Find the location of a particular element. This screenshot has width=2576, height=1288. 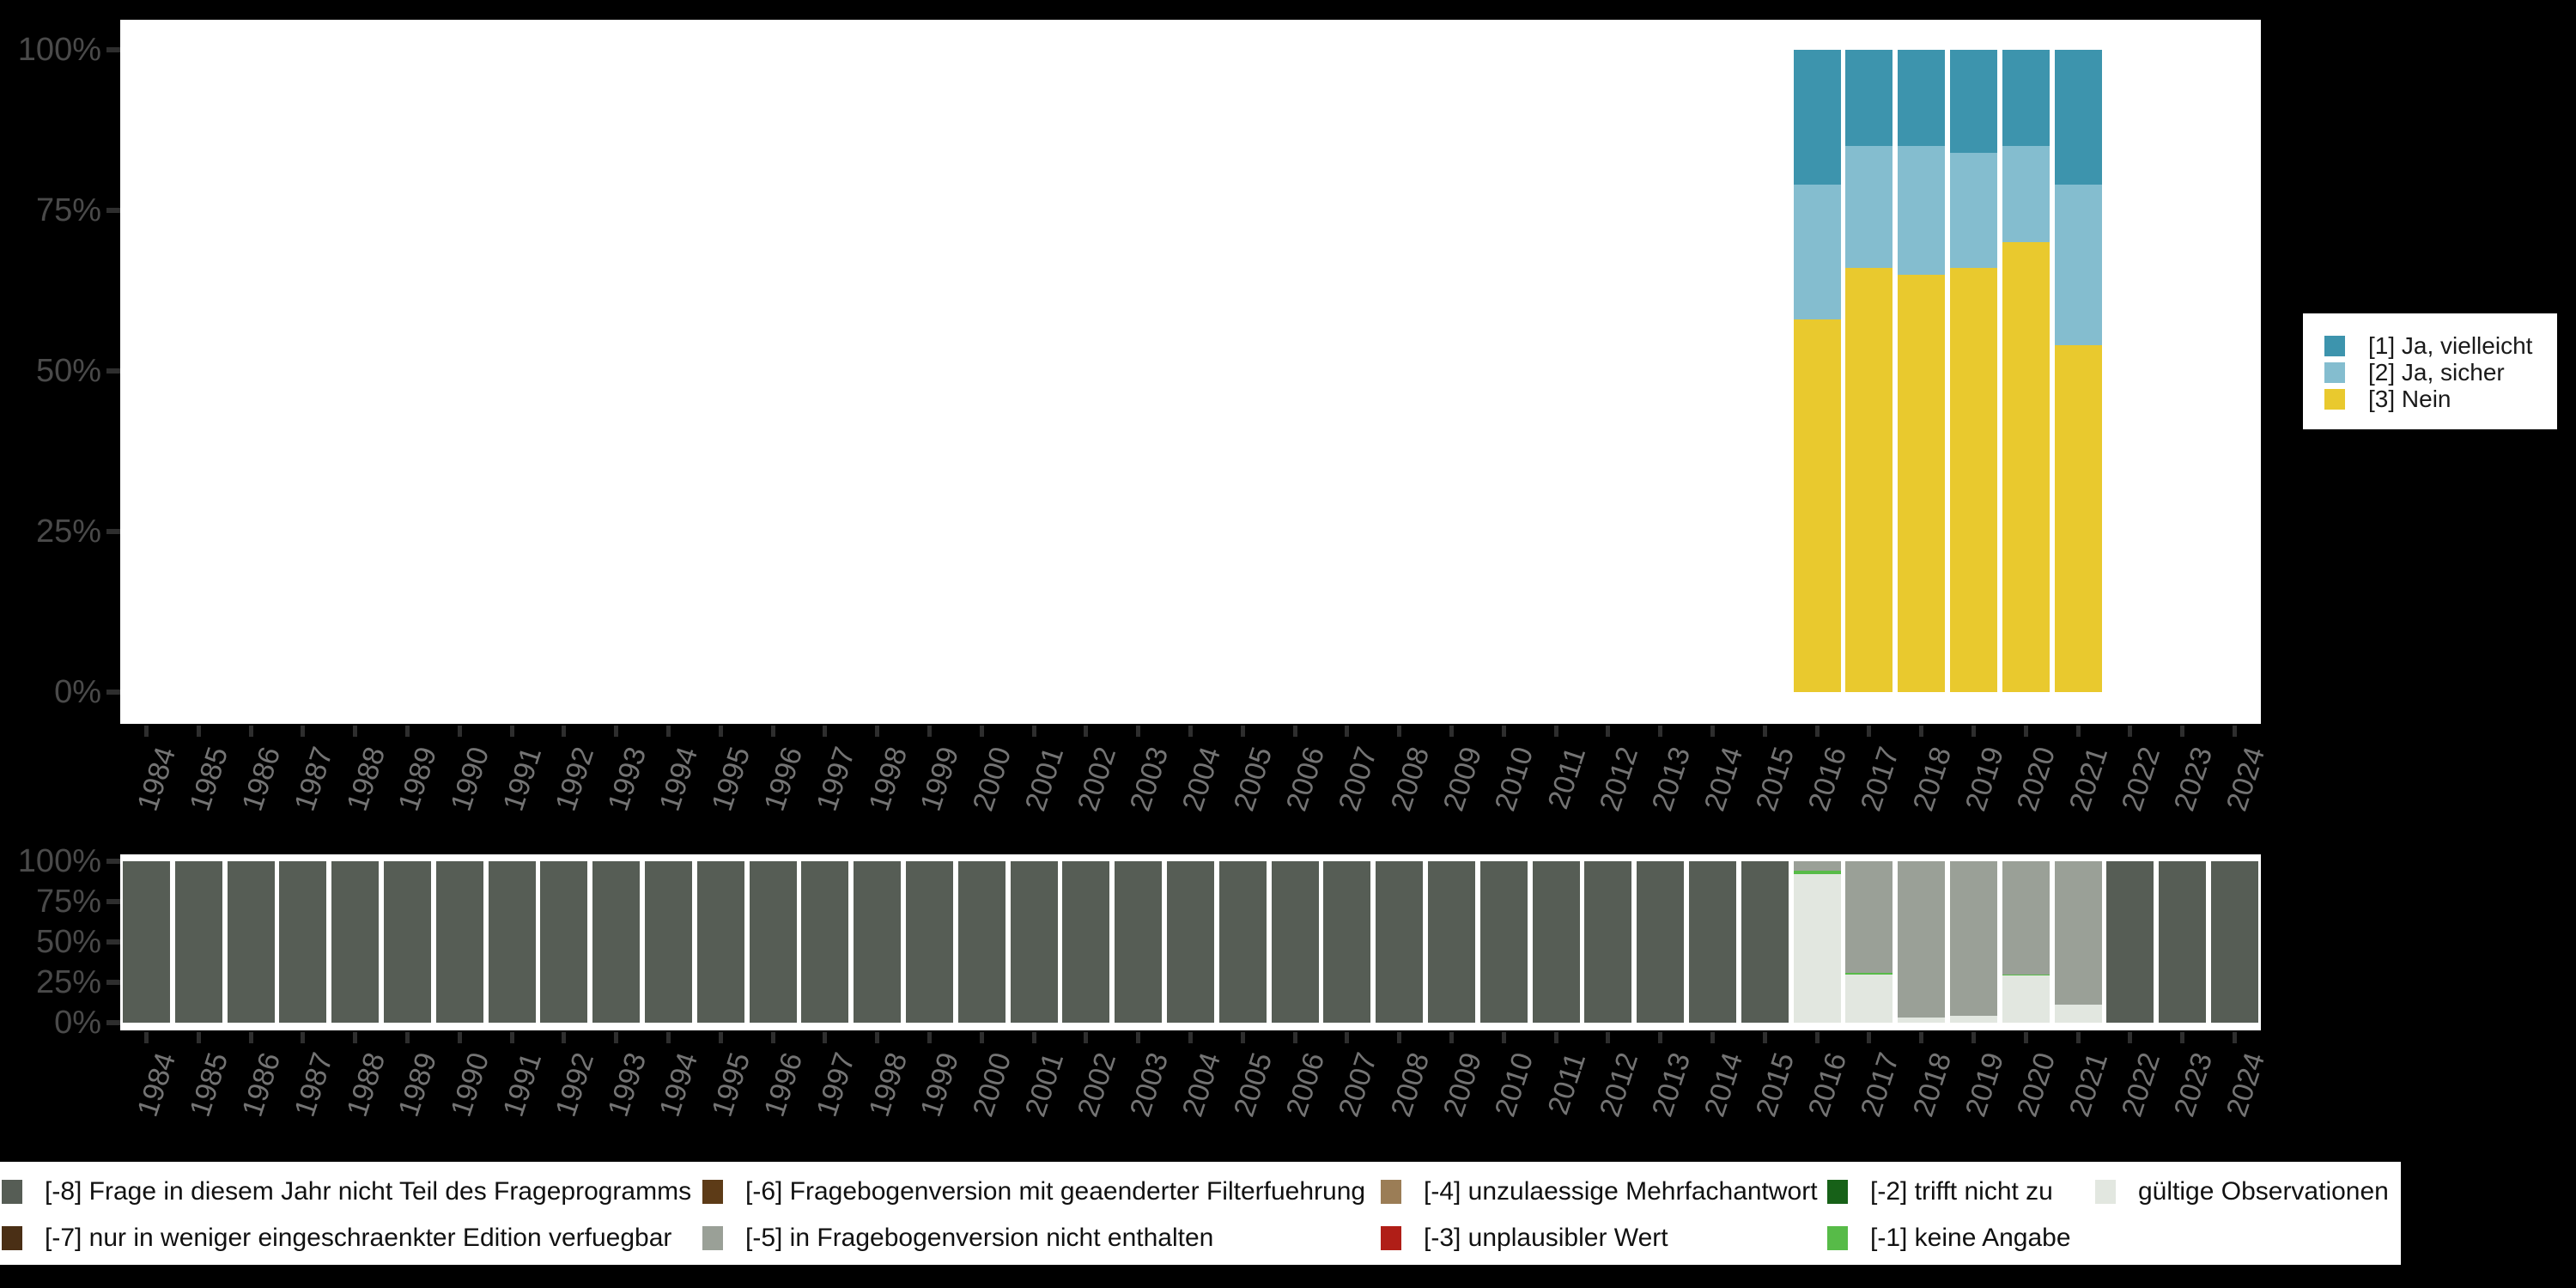

y-axis-label: 75% is located at coordinates (68, 902).